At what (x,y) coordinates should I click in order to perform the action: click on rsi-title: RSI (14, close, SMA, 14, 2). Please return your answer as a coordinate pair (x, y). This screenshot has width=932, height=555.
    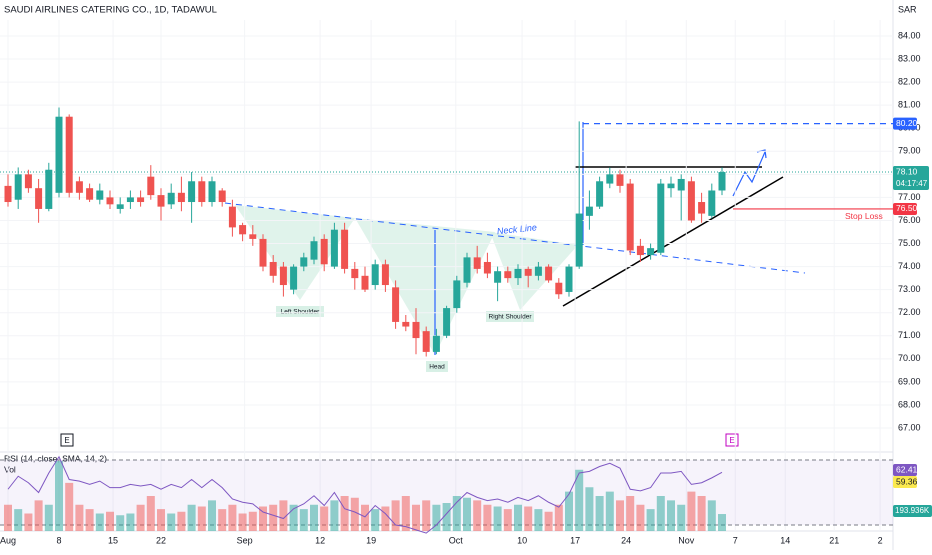
    Looking at the image, I should click on (55, 458).